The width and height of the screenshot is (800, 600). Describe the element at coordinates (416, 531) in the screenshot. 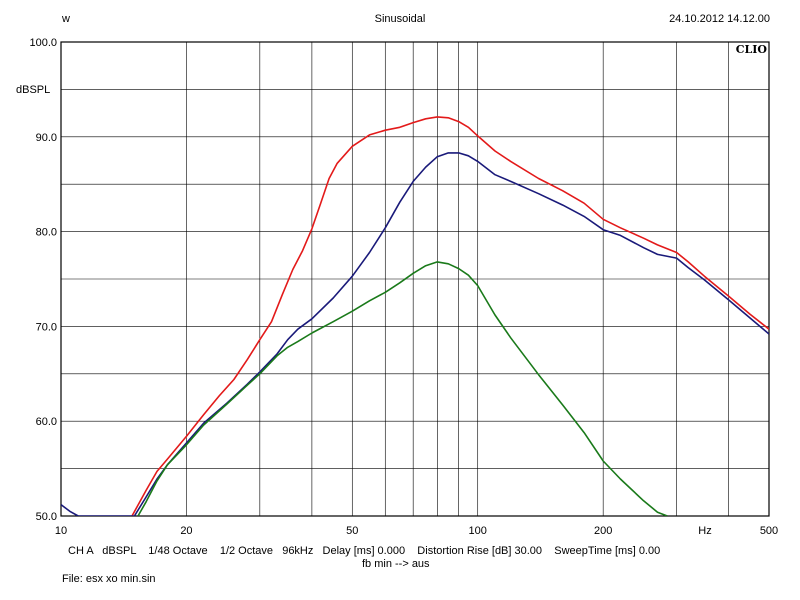

I see `x-tick-labels: 10 20 50 100 200 500` at that location.